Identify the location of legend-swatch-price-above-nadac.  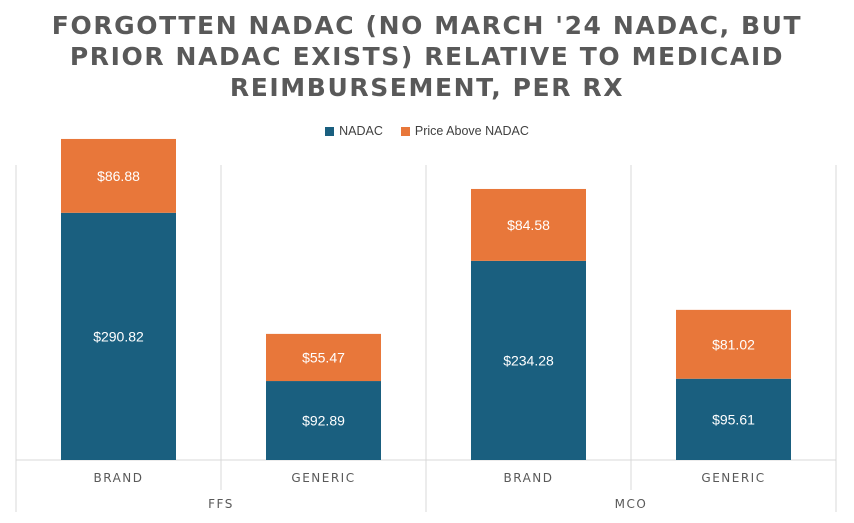
(405, 131).